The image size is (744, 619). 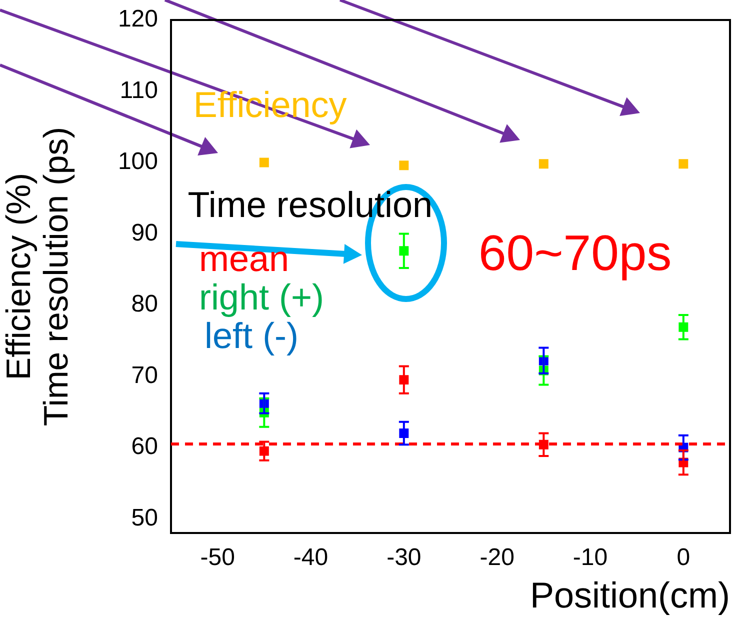 I want to click on x-tick-label: -30, so click(x=404, y=558).